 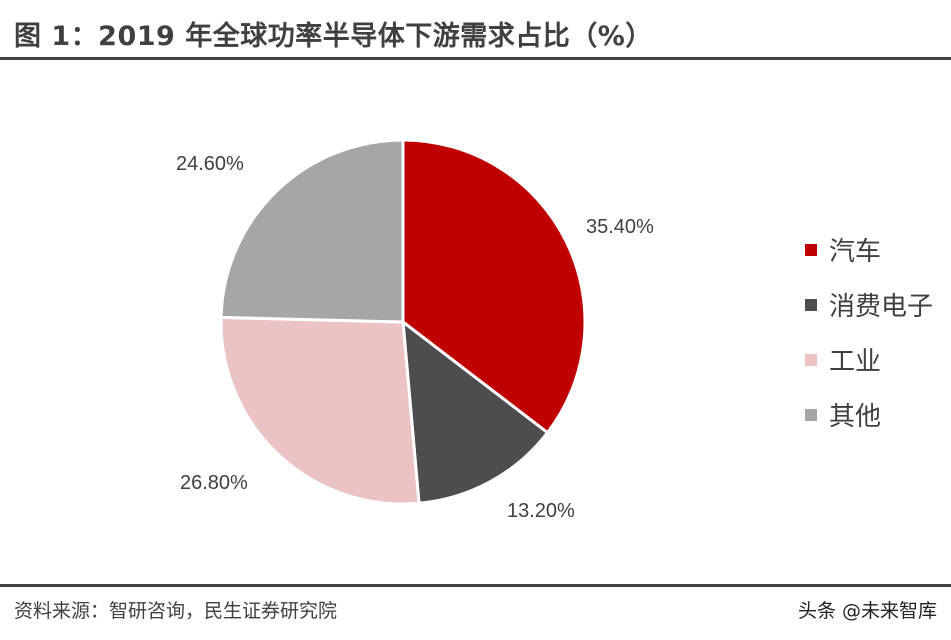 What do you see at coordinates (320, 410) in the screenshot?
I see `slice-industry` at bounding box center [320, 410].